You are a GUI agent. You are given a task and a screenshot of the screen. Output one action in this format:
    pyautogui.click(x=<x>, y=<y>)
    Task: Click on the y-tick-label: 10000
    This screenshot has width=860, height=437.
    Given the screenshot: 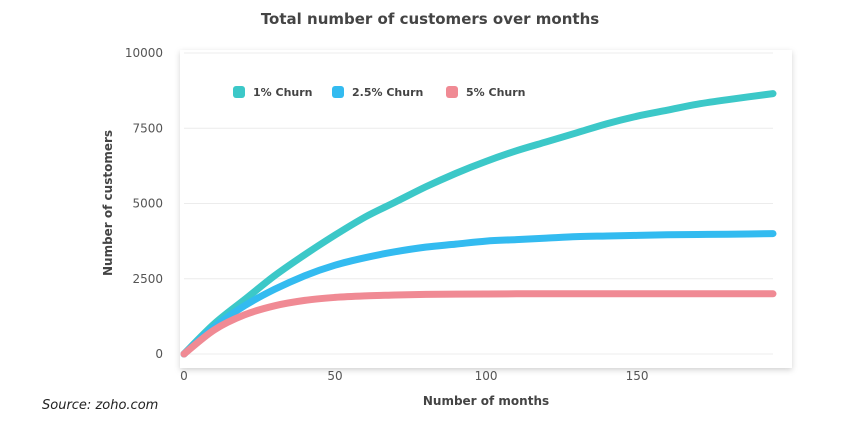 What is the action you would take?
    pyautogui.click(x=144, y=53)
    